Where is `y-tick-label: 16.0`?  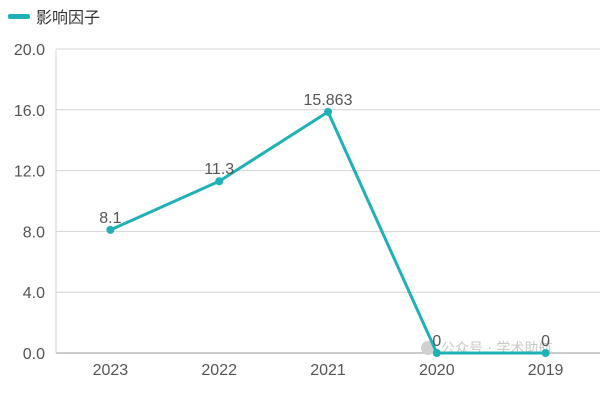 y-tick-label: 16.0 is located at coordinates (29, 111).